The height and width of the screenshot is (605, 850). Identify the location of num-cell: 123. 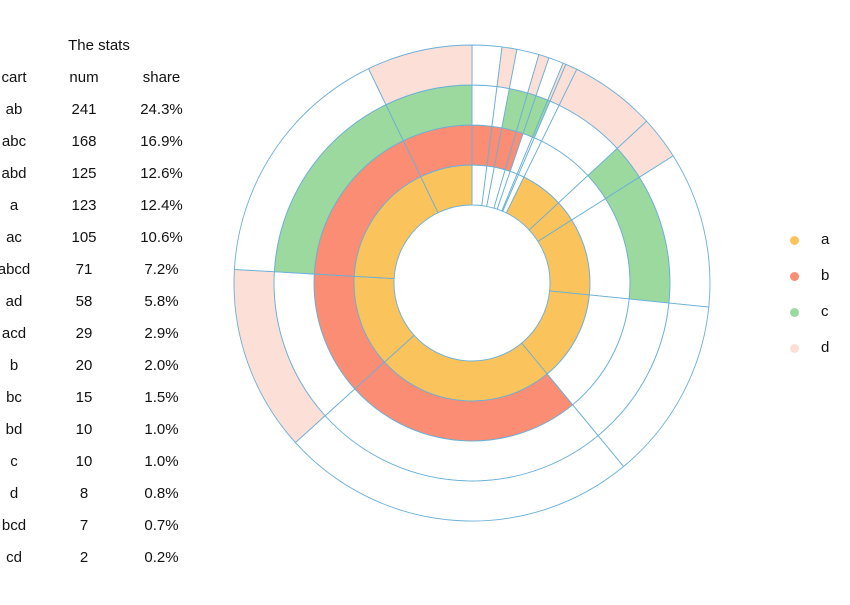
(84, 205).